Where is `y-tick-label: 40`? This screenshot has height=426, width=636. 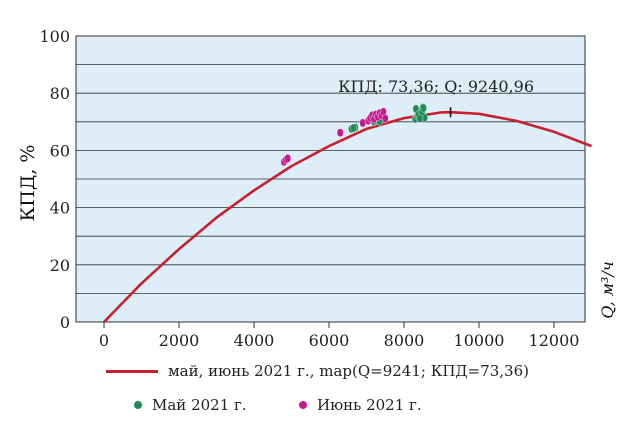 y-tick-label: 40 is located at coordinates (60, 208).